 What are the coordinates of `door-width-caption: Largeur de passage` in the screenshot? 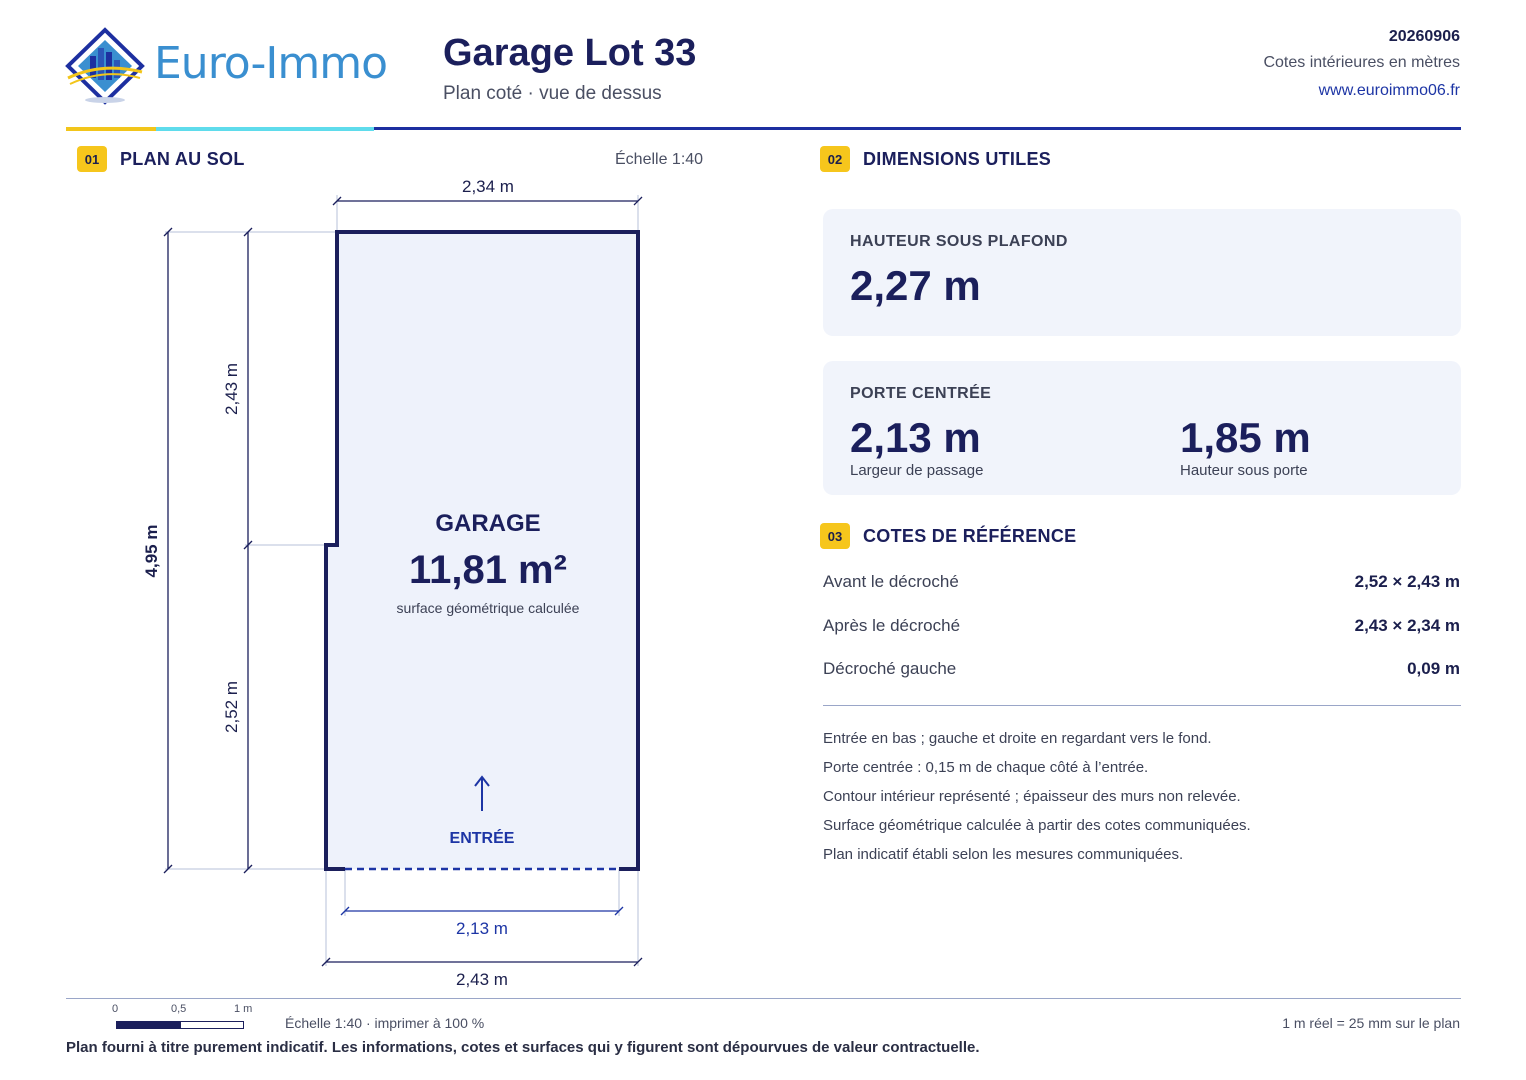 It's located at (917, 470).